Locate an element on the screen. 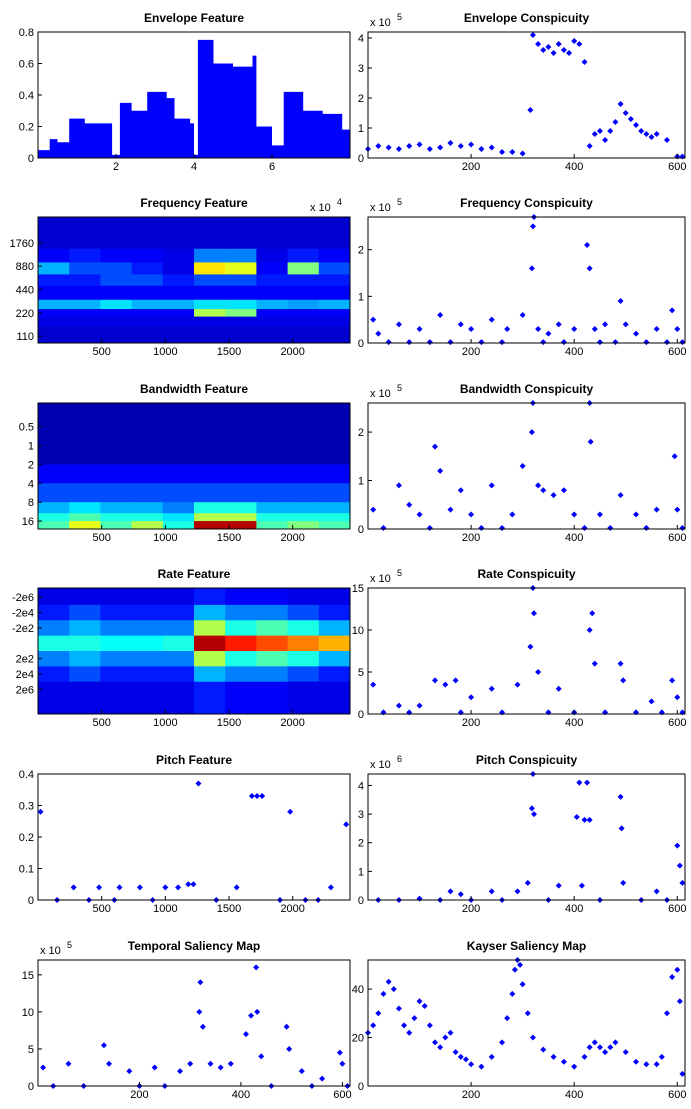 The width and height of the screenshot is (691, 1109). y-tick-label: 1760 is located at coordinates (22, 244).